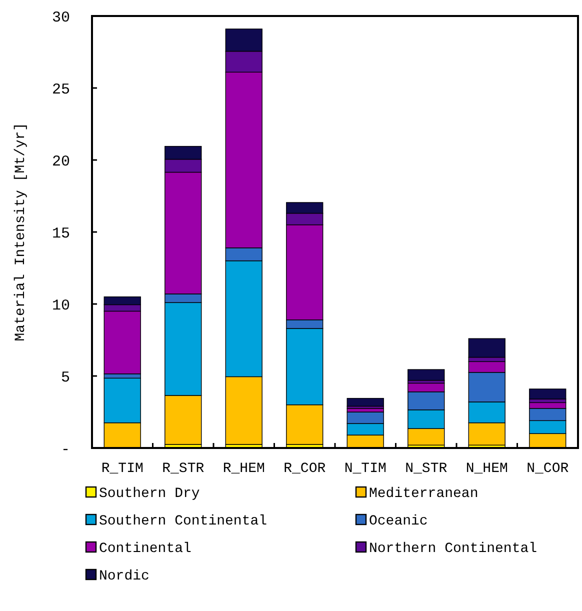 This screenshot has width=582, height=611. Describe the element at coordinates (145, 548) in the screenshot. I see `legend-label: Continental` at that location.